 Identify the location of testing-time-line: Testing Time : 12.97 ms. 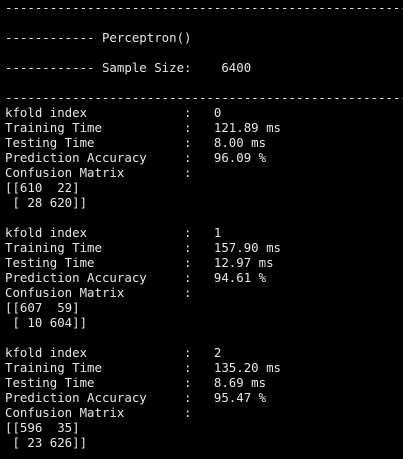
(139, 262).